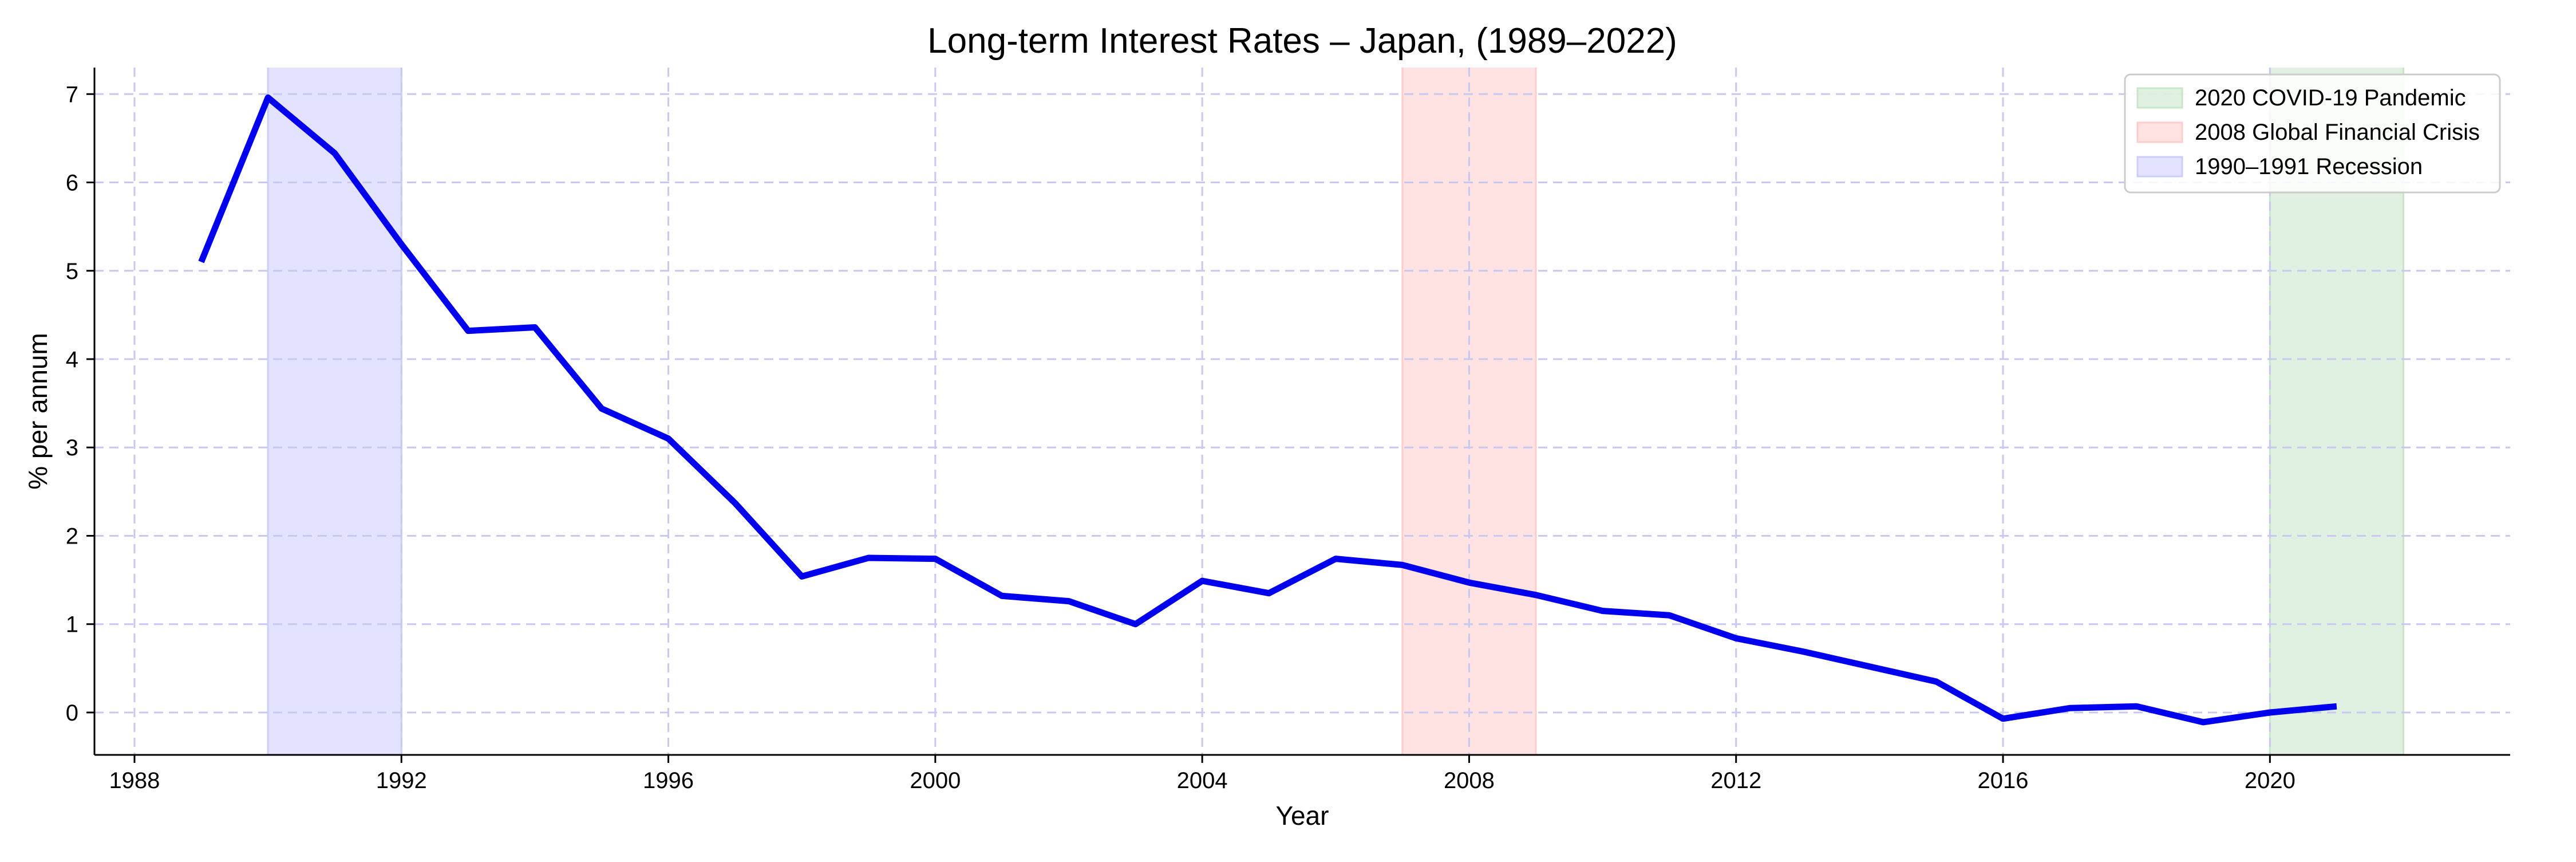 Image resolution: width=2576 pixels, height=862 pixels. Describe the element at coordinates (72, 183) in the screenshot. I see `y-tick-label: 6` at that location.